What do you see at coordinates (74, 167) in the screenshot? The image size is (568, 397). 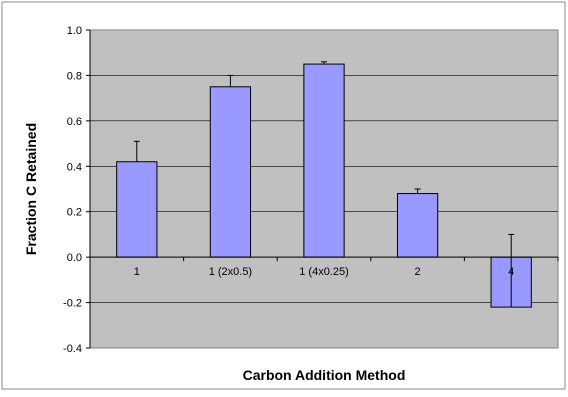 I see `y-tick-label: 0.4` at bounding box center [74, 167].